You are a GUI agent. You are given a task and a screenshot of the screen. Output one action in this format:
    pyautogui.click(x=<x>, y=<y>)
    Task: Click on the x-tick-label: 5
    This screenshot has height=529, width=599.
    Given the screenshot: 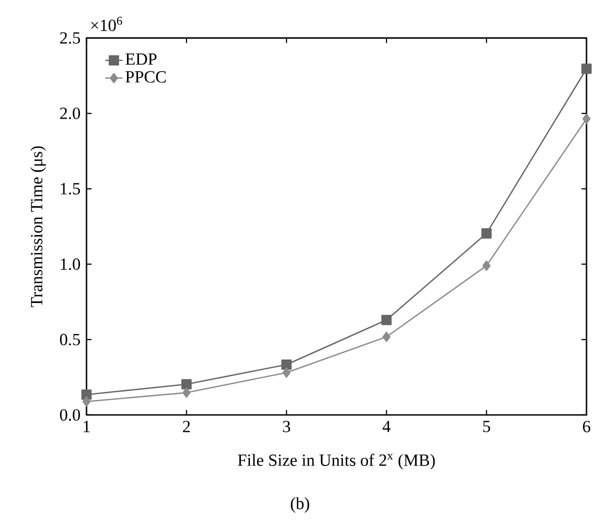 What is the action you would take?
    pyautogui.click(x=486, y=426)
    